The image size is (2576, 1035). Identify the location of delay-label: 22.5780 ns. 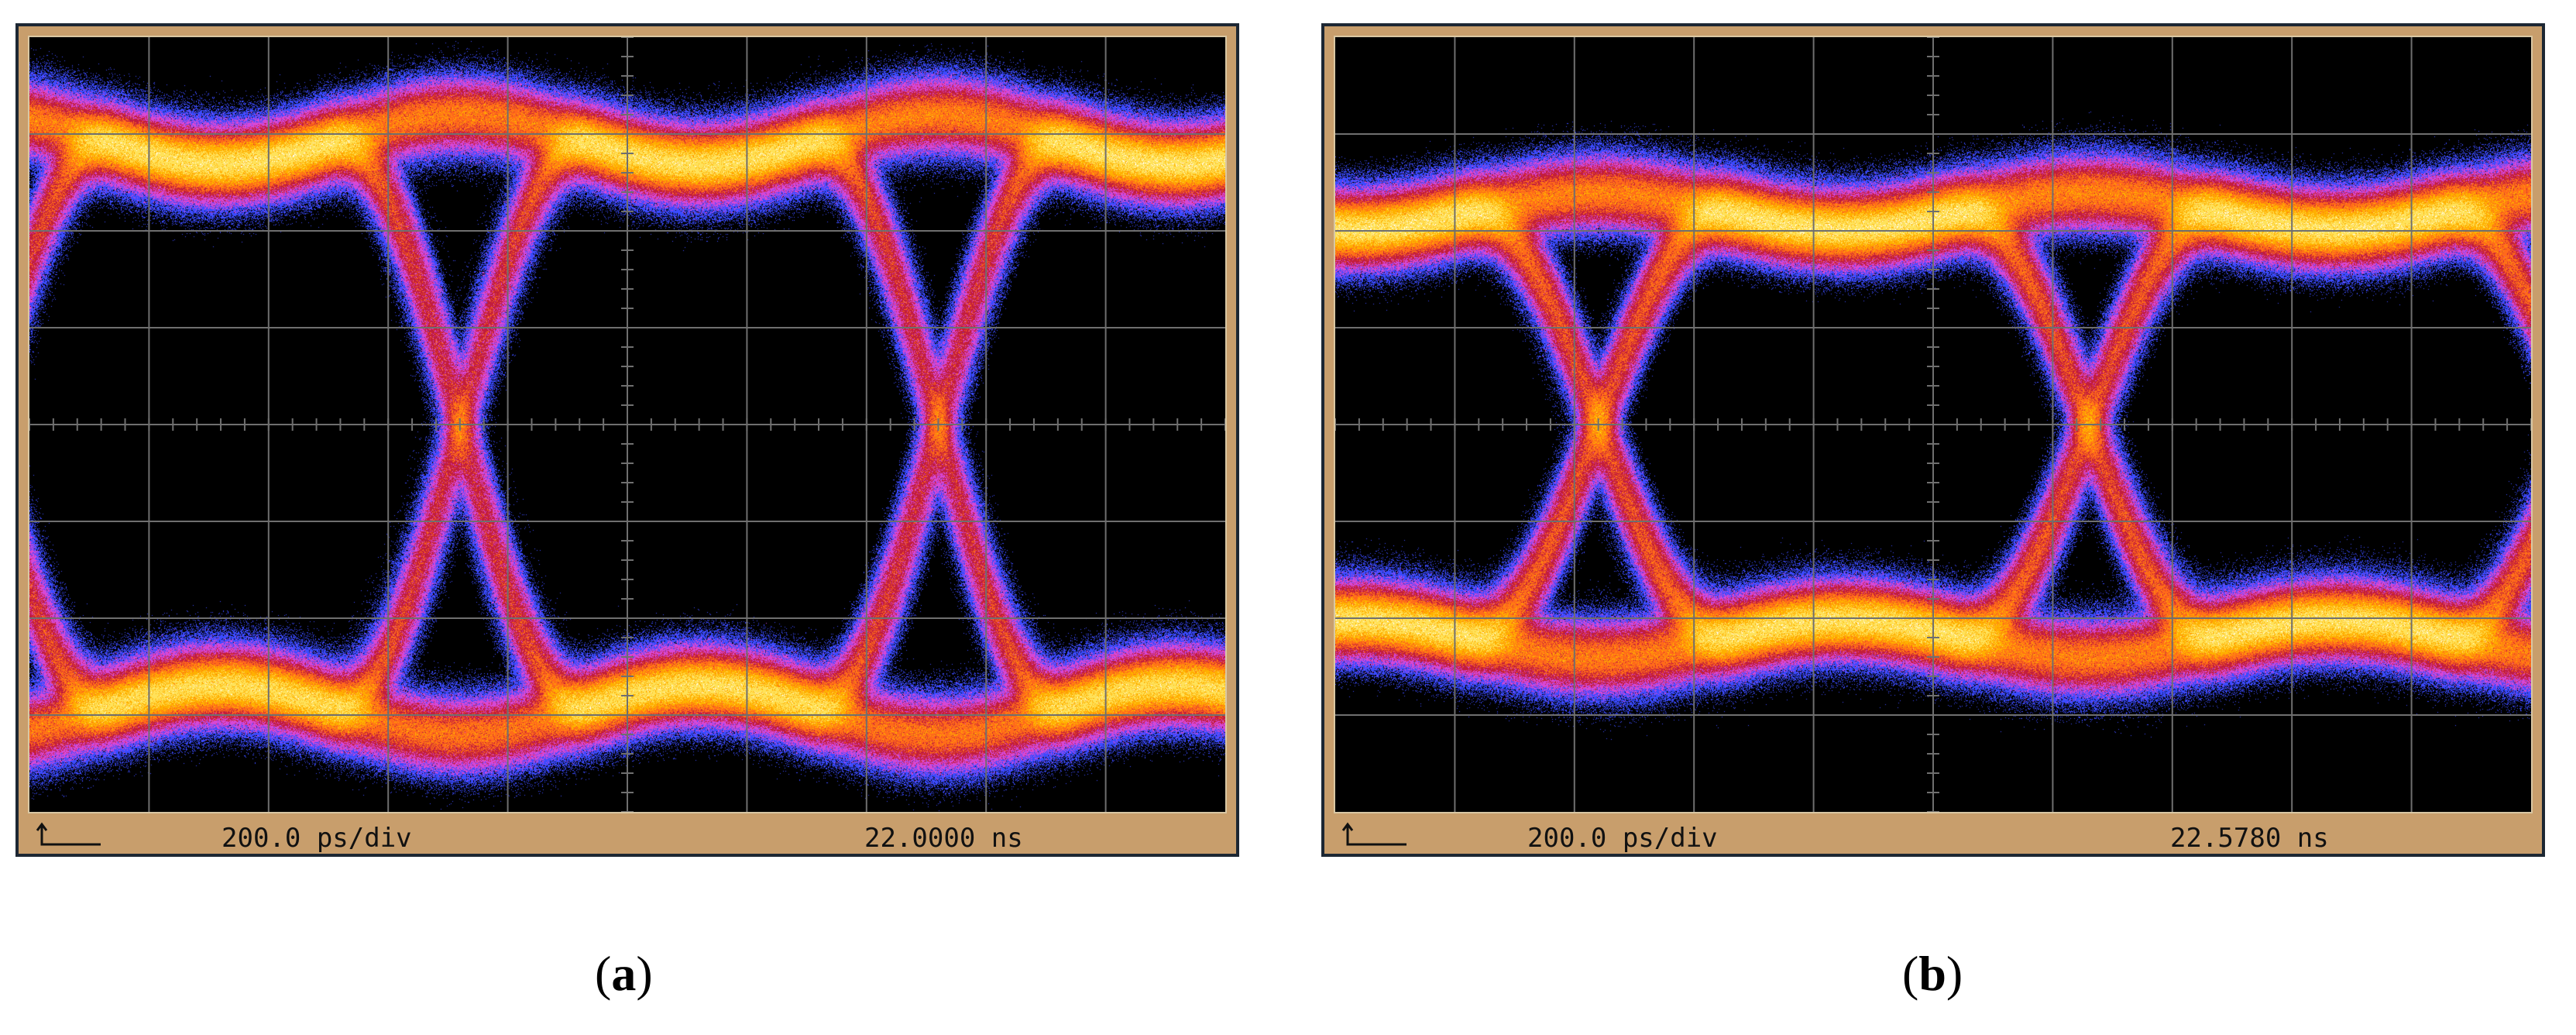
(2249, 838).